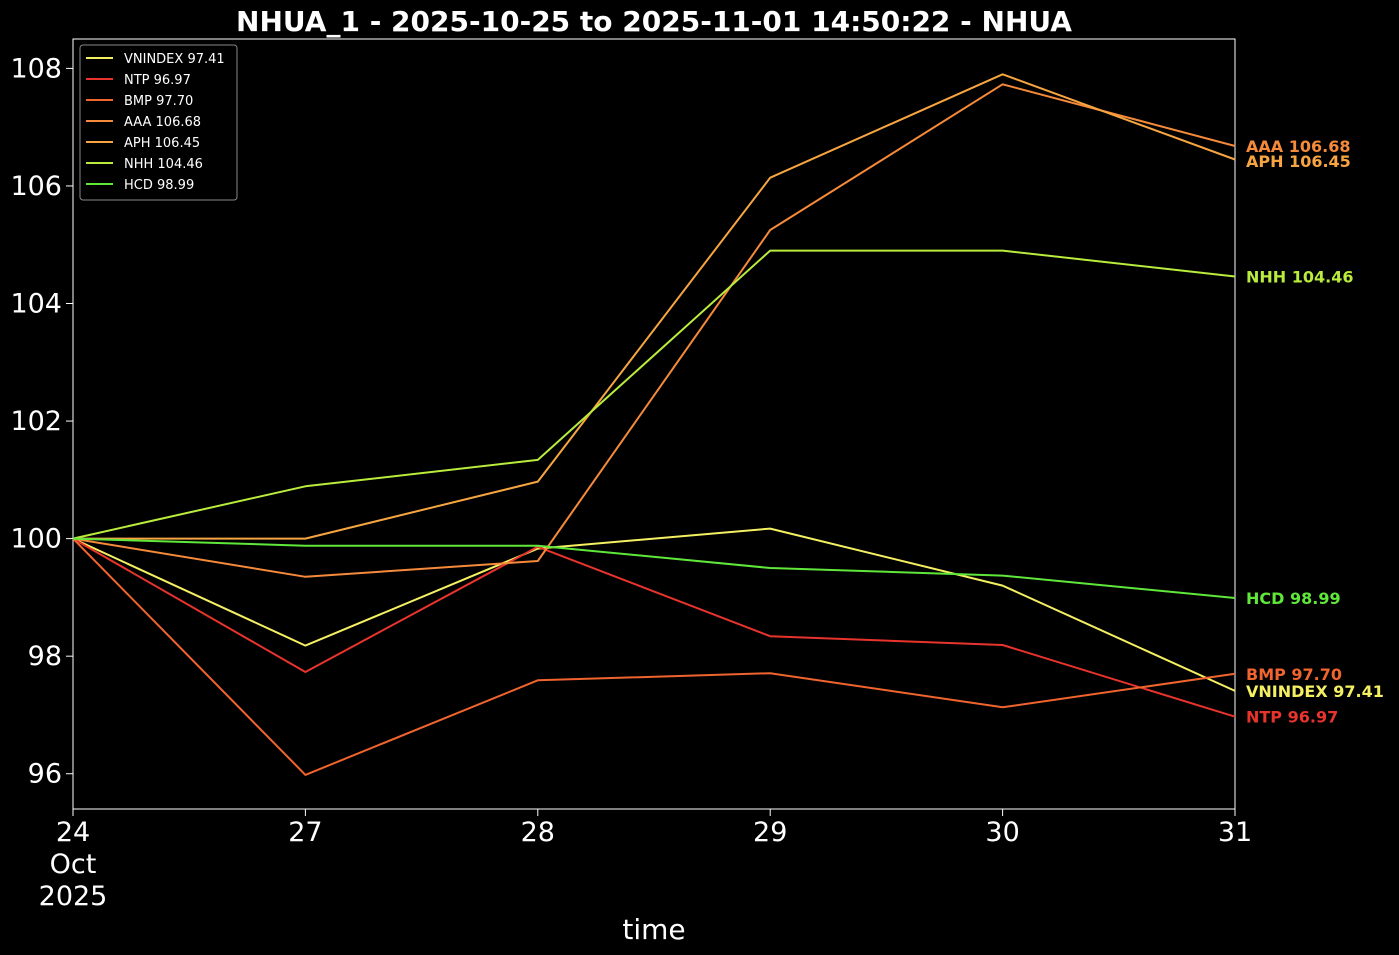 The image size is (1399, 955). What do you see at coordinates (45, 656) in the screenshot?
I see `y-tick-label: 98` at bounding box center [45, 656].